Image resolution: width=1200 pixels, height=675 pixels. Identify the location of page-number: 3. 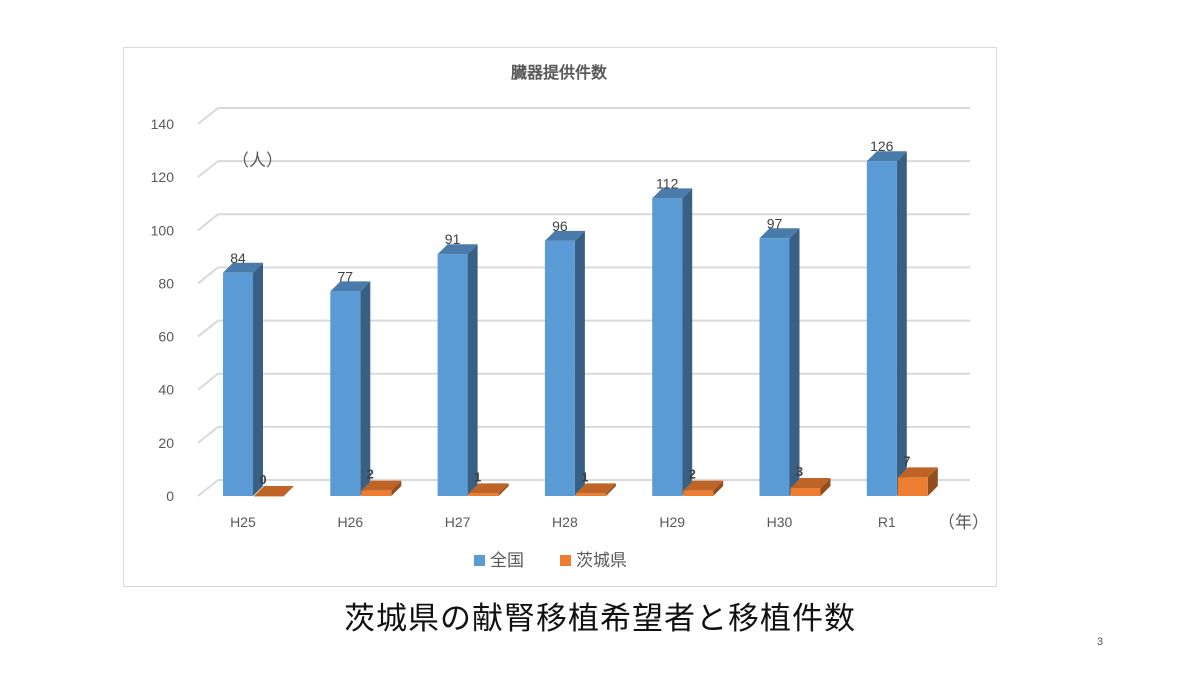
(1100, 642).